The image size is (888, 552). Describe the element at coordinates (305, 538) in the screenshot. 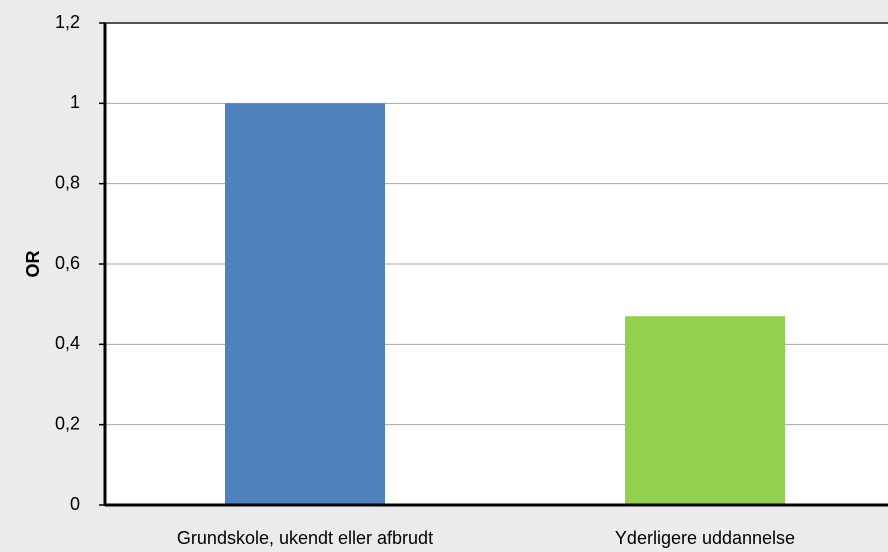

I see `x-tick-label: Grundskole, ukendt eller afbrudt` at that location.